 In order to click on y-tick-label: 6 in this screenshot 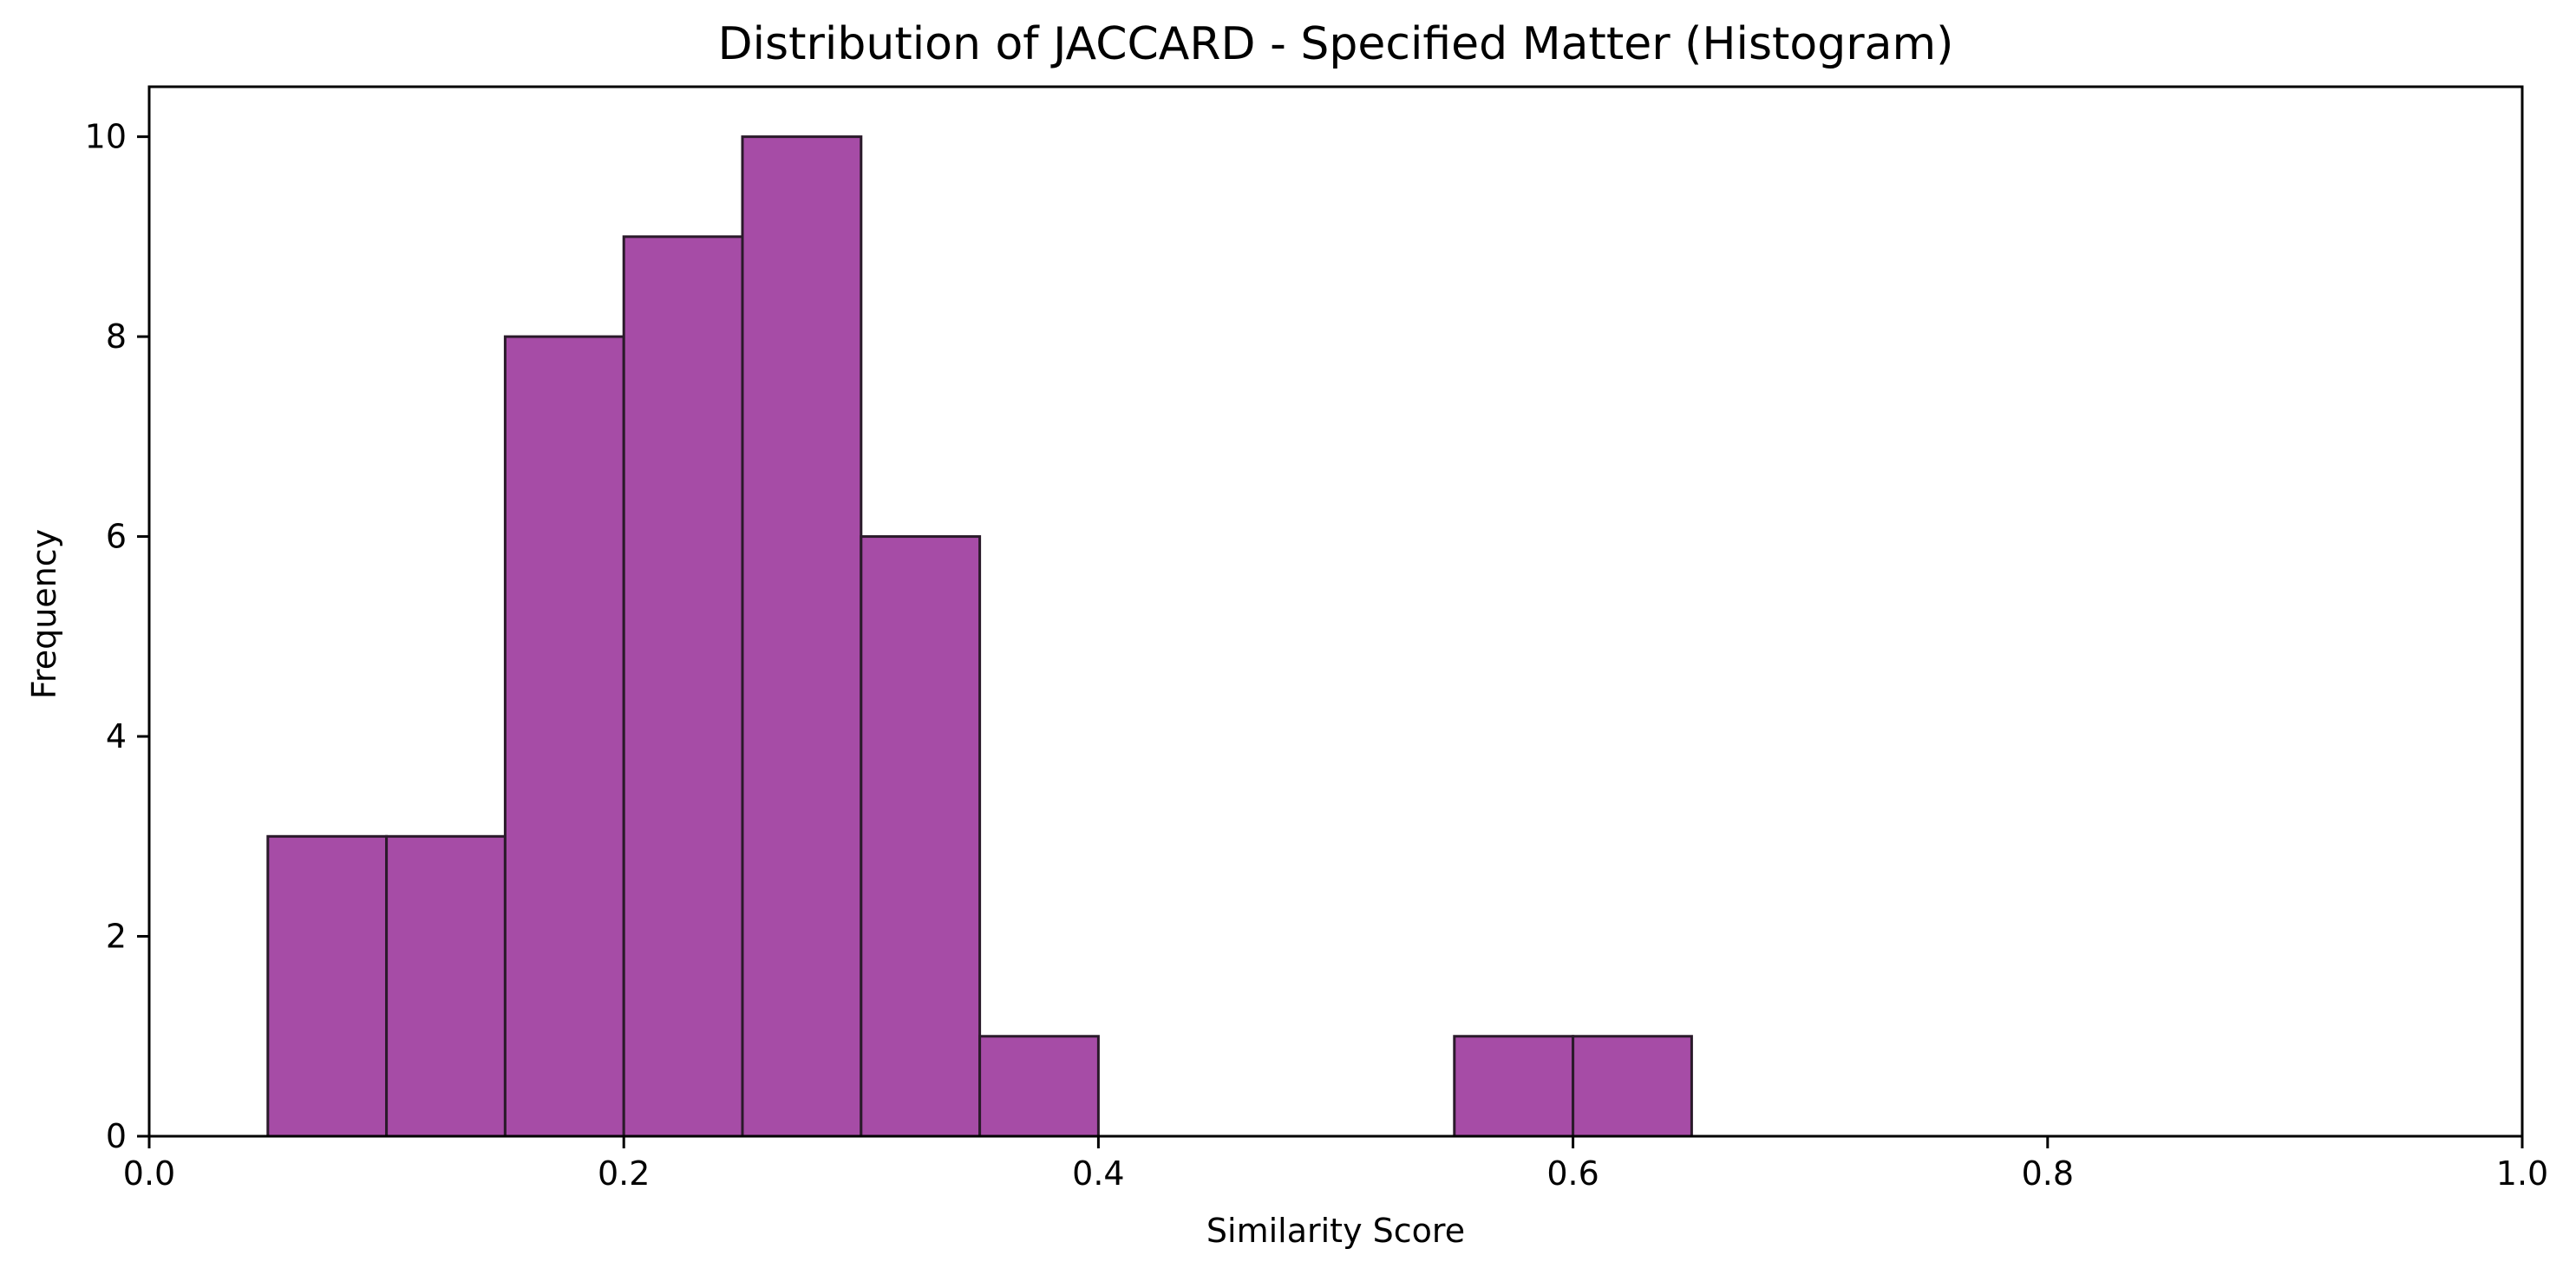, I will do `click(116, 537)`.